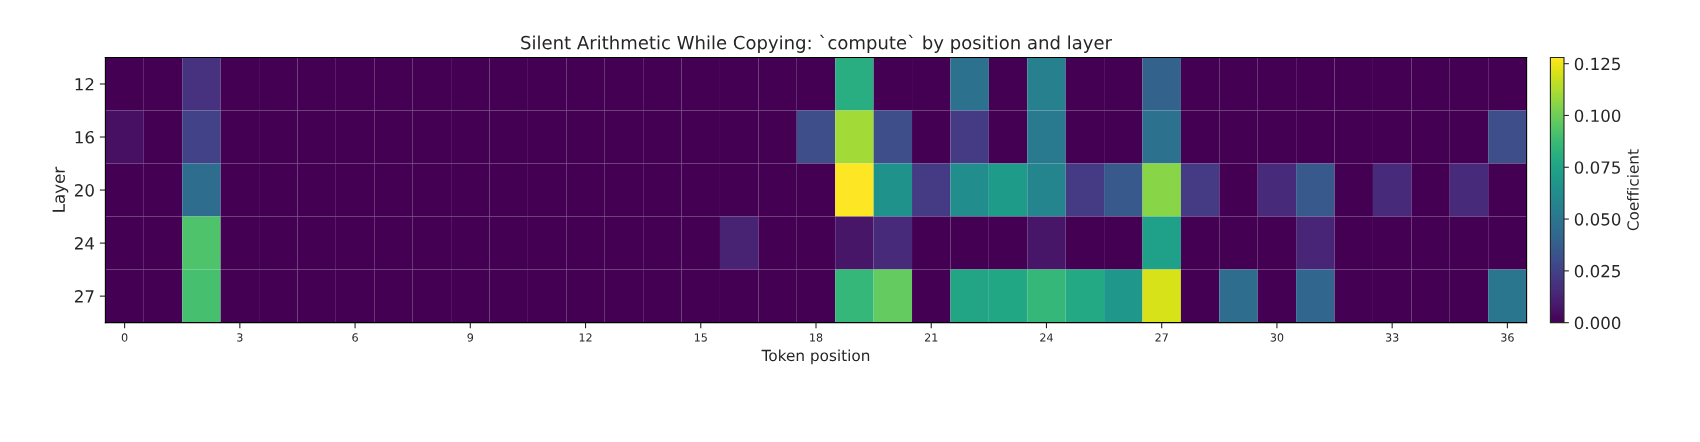 Image resolution: width=1700 pixels, height=442 pixels. I want to click on x-tick-label: 9, so click(470, 337).